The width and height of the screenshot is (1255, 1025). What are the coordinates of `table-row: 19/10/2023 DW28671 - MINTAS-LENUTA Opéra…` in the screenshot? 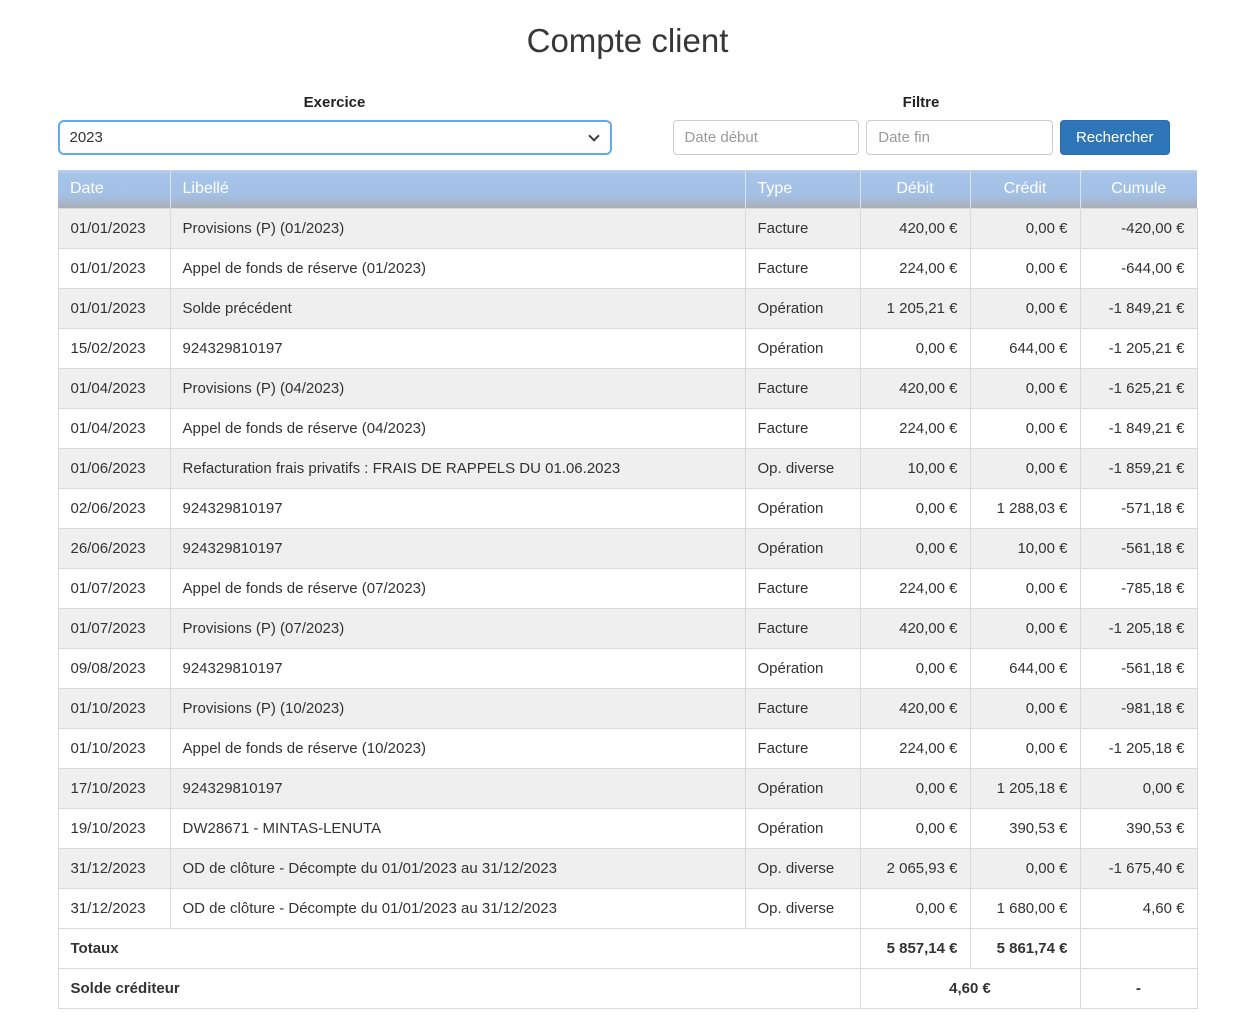 It's located at (627, 828).